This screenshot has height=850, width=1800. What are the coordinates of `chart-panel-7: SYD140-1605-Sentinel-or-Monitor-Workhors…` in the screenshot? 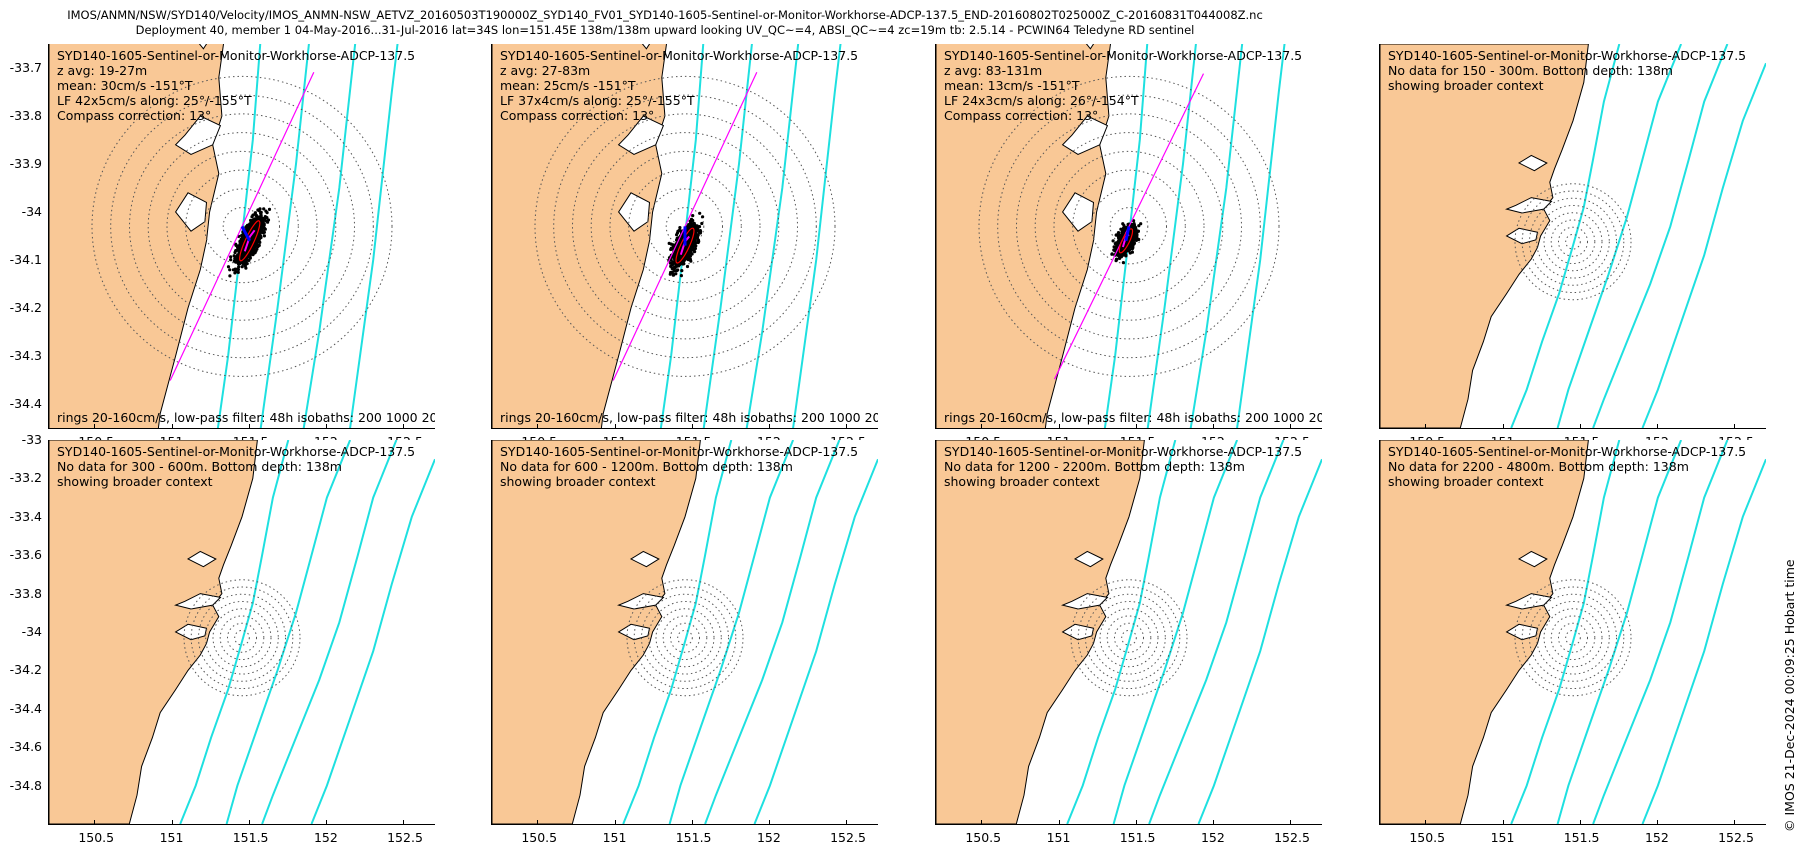 It's located at (1128, 632).